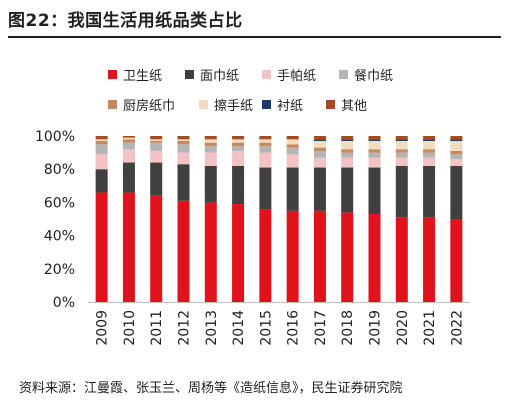  I want to click on y-tick-label: 80%, so click(59, 170).